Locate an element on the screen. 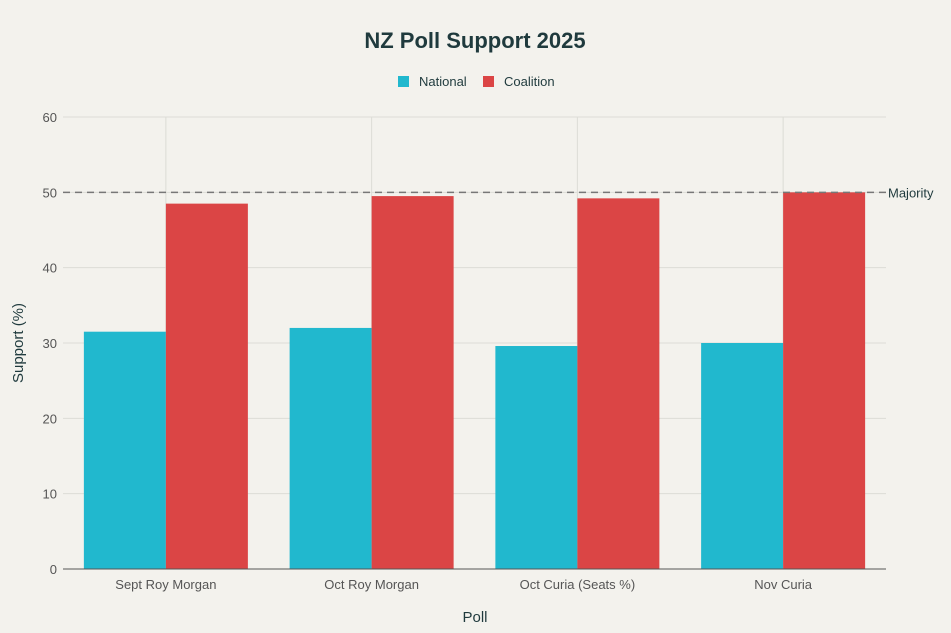 This screenshot has width=951, height=633. reference-line: Majority is located at coordinates (498, 192).